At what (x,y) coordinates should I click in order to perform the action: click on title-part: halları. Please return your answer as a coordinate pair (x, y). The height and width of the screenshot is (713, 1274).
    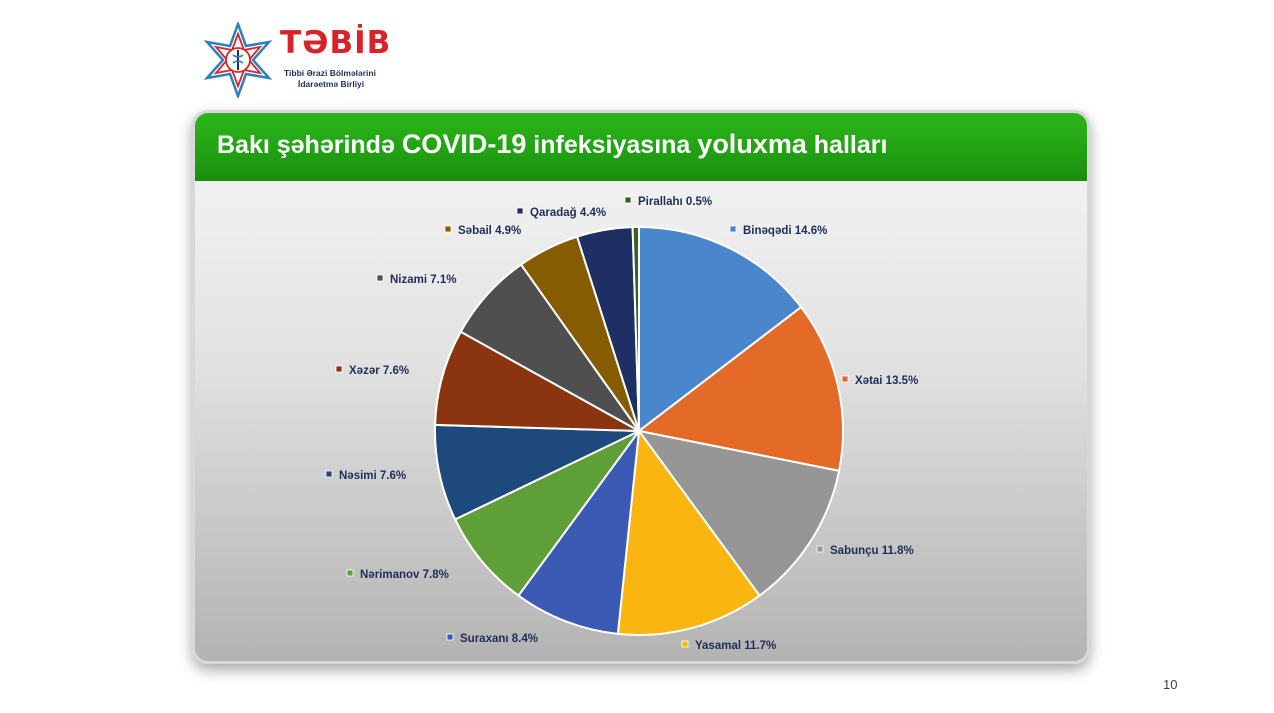
    Looking at the image, I should click on (847, 145).